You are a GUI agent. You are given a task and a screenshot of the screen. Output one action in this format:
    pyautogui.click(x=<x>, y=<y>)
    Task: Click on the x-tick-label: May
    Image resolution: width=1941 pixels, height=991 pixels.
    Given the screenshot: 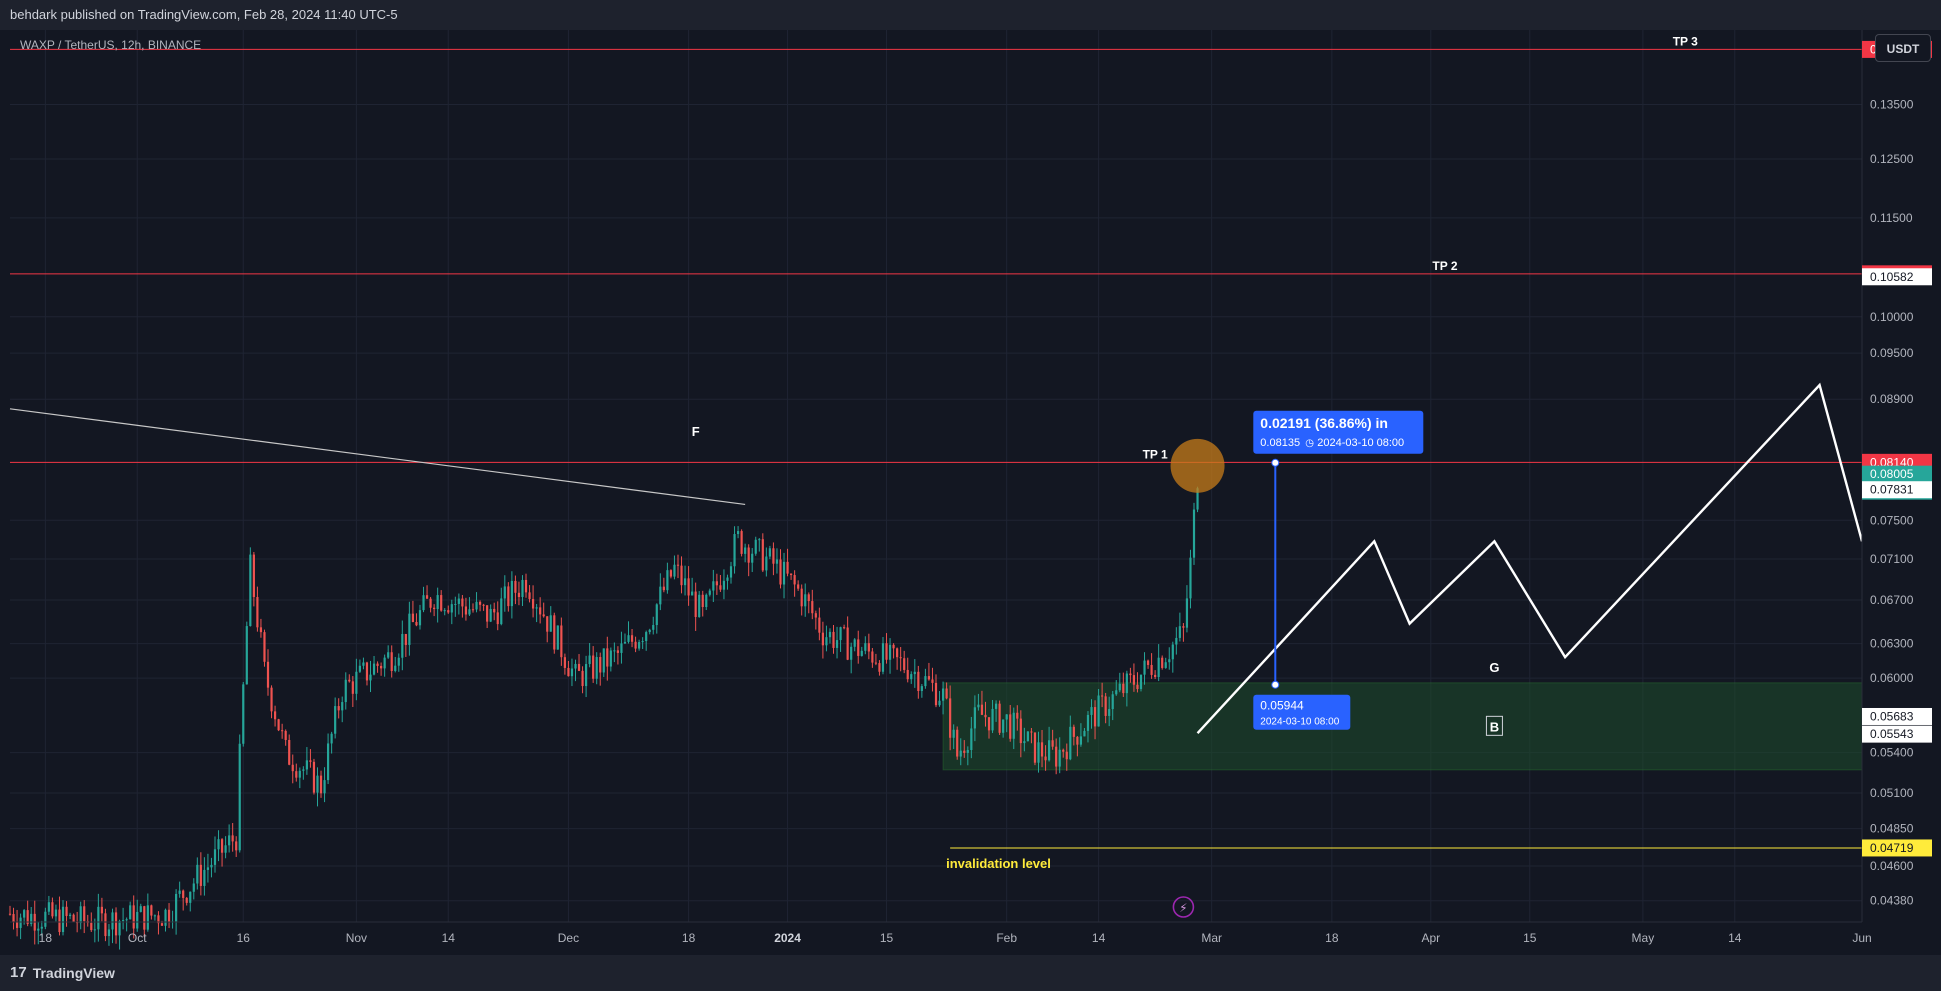 What is the action you would take?
    pyautogui.click(x=1643, y=938)
    